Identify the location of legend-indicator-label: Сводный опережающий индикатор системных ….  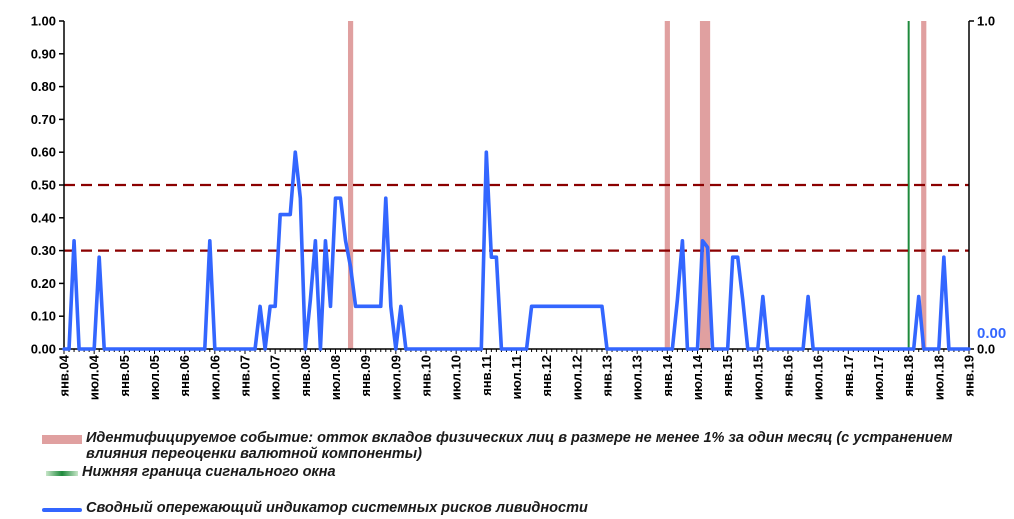
(337, 508).